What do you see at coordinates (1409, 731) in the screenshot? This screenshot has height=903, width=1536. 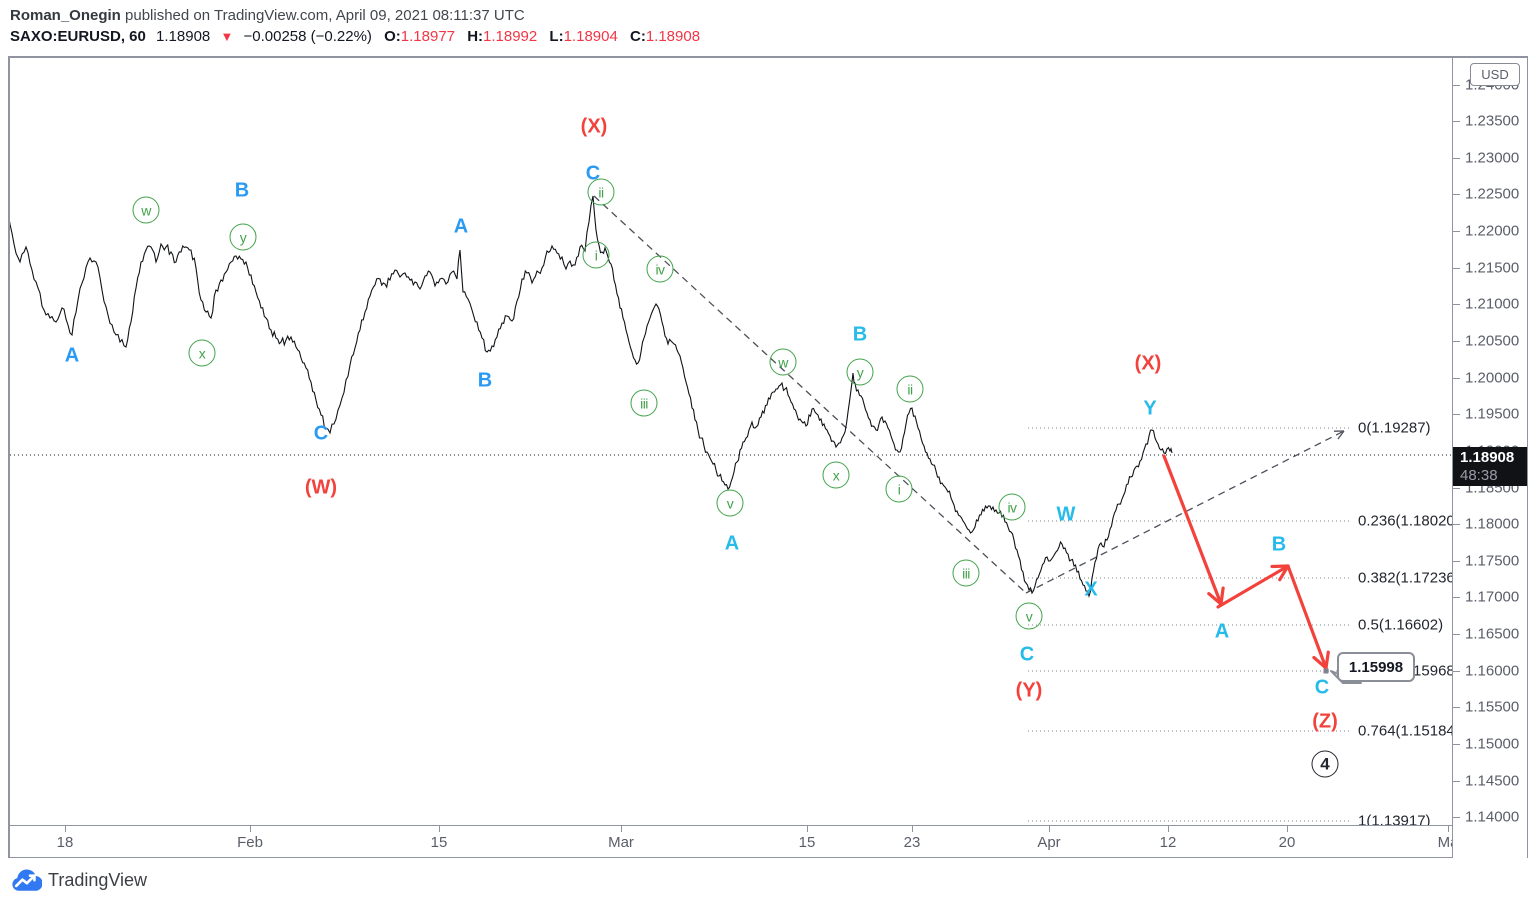 I see `fib-level-label: 0.764(1.15184)` at bounding box center [1409, 731].